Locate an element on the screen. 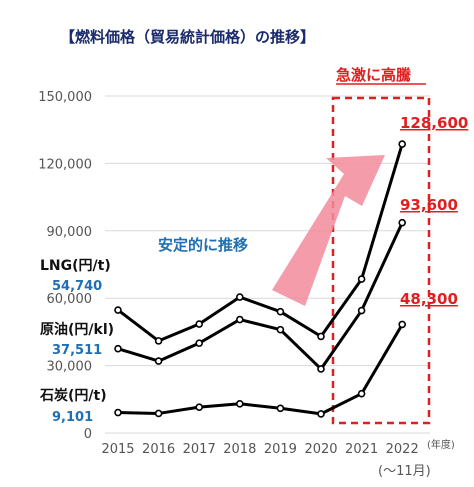 The height and width of the screenshot is (487, 474). x-tick-label: 2018 is located at coordinates (239, 449).